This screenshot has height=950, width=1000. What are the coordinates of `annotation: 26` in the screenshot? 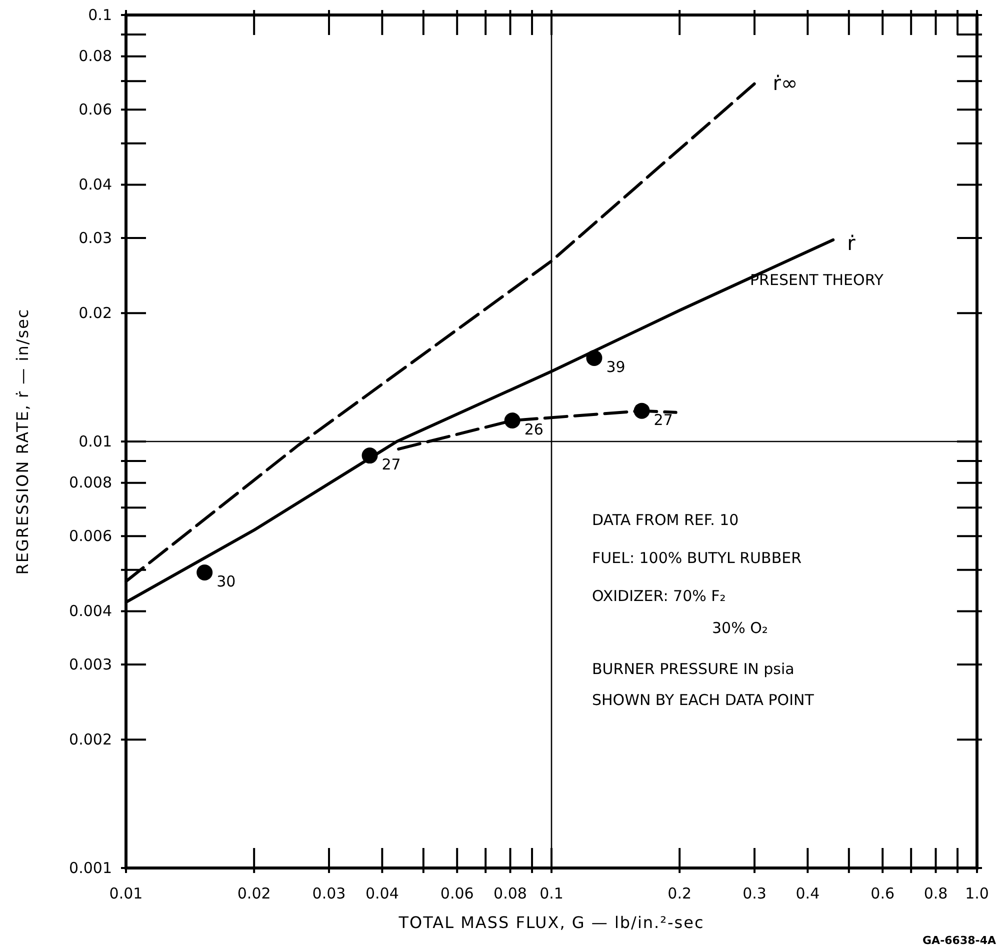 It's located at (534, 429).